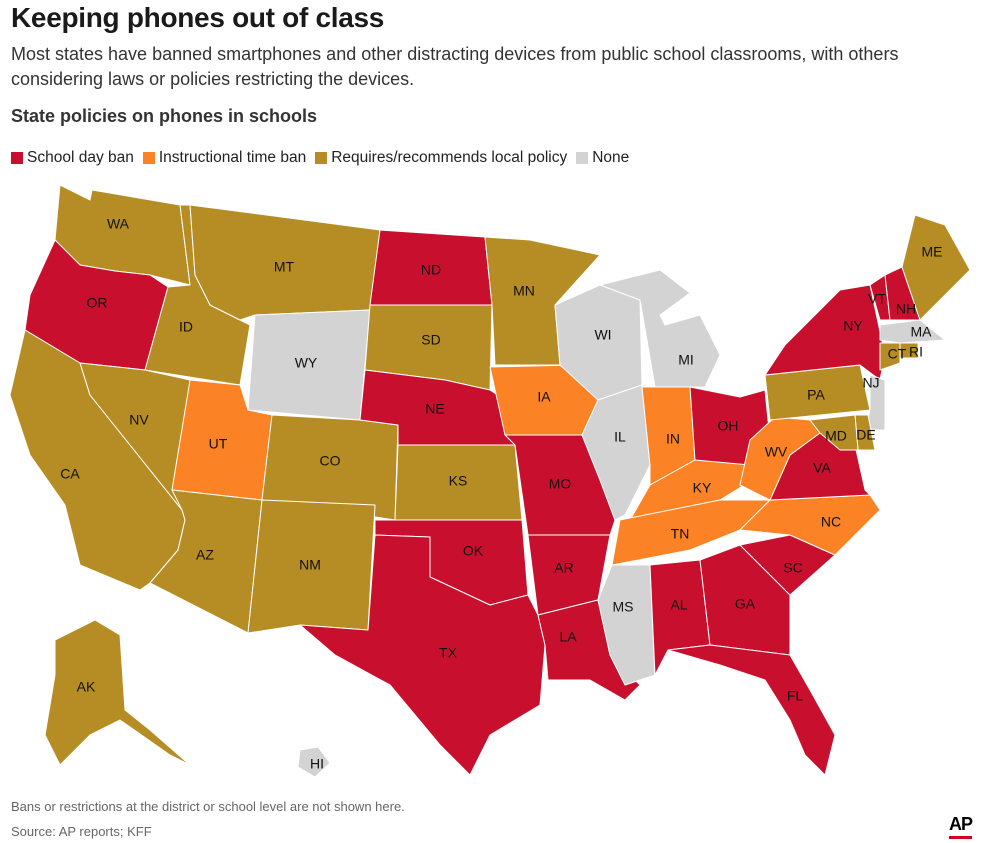 The image size is (988, 843). What do you see at coordinates (117, 692) in the screenshot?
I see `state-ak` at bounding box center [117, 692].